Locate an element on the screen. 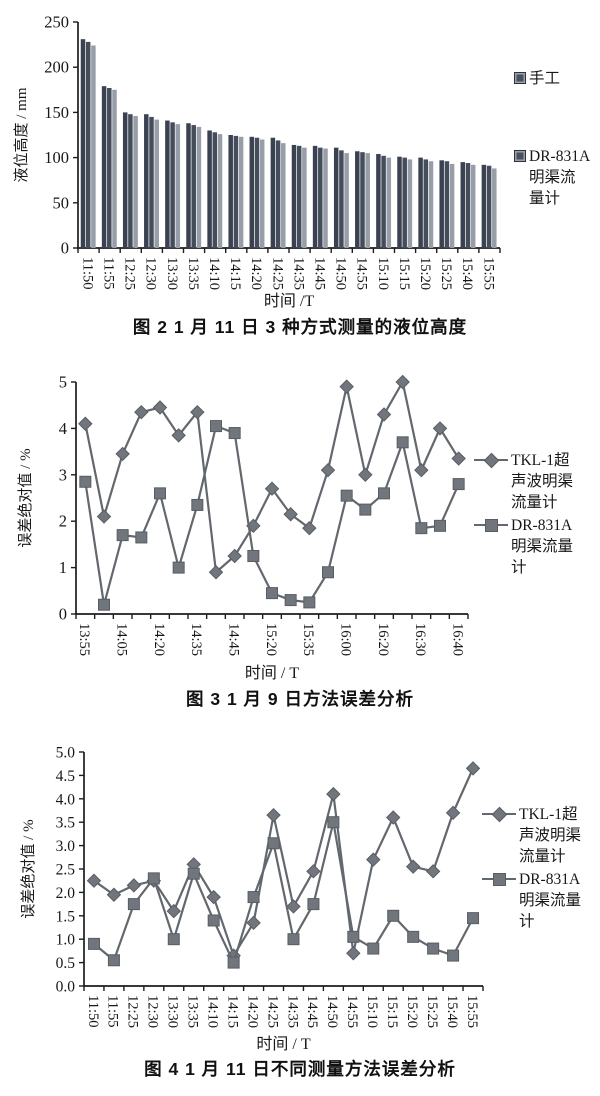  svg-text: 1 is located at coordinates (63, 567).